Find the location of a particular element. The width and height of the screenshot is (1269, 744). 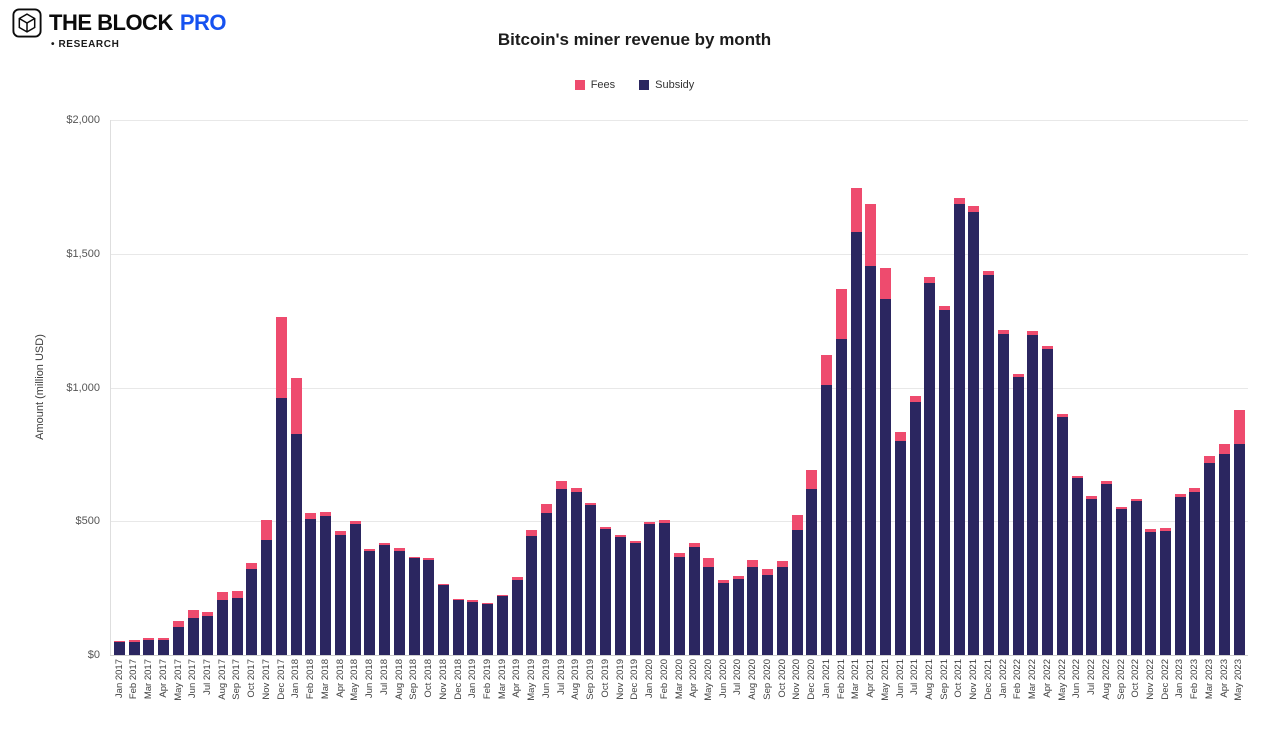

x-label-slot: Aug 2020 is located at coordinates (753, 679).